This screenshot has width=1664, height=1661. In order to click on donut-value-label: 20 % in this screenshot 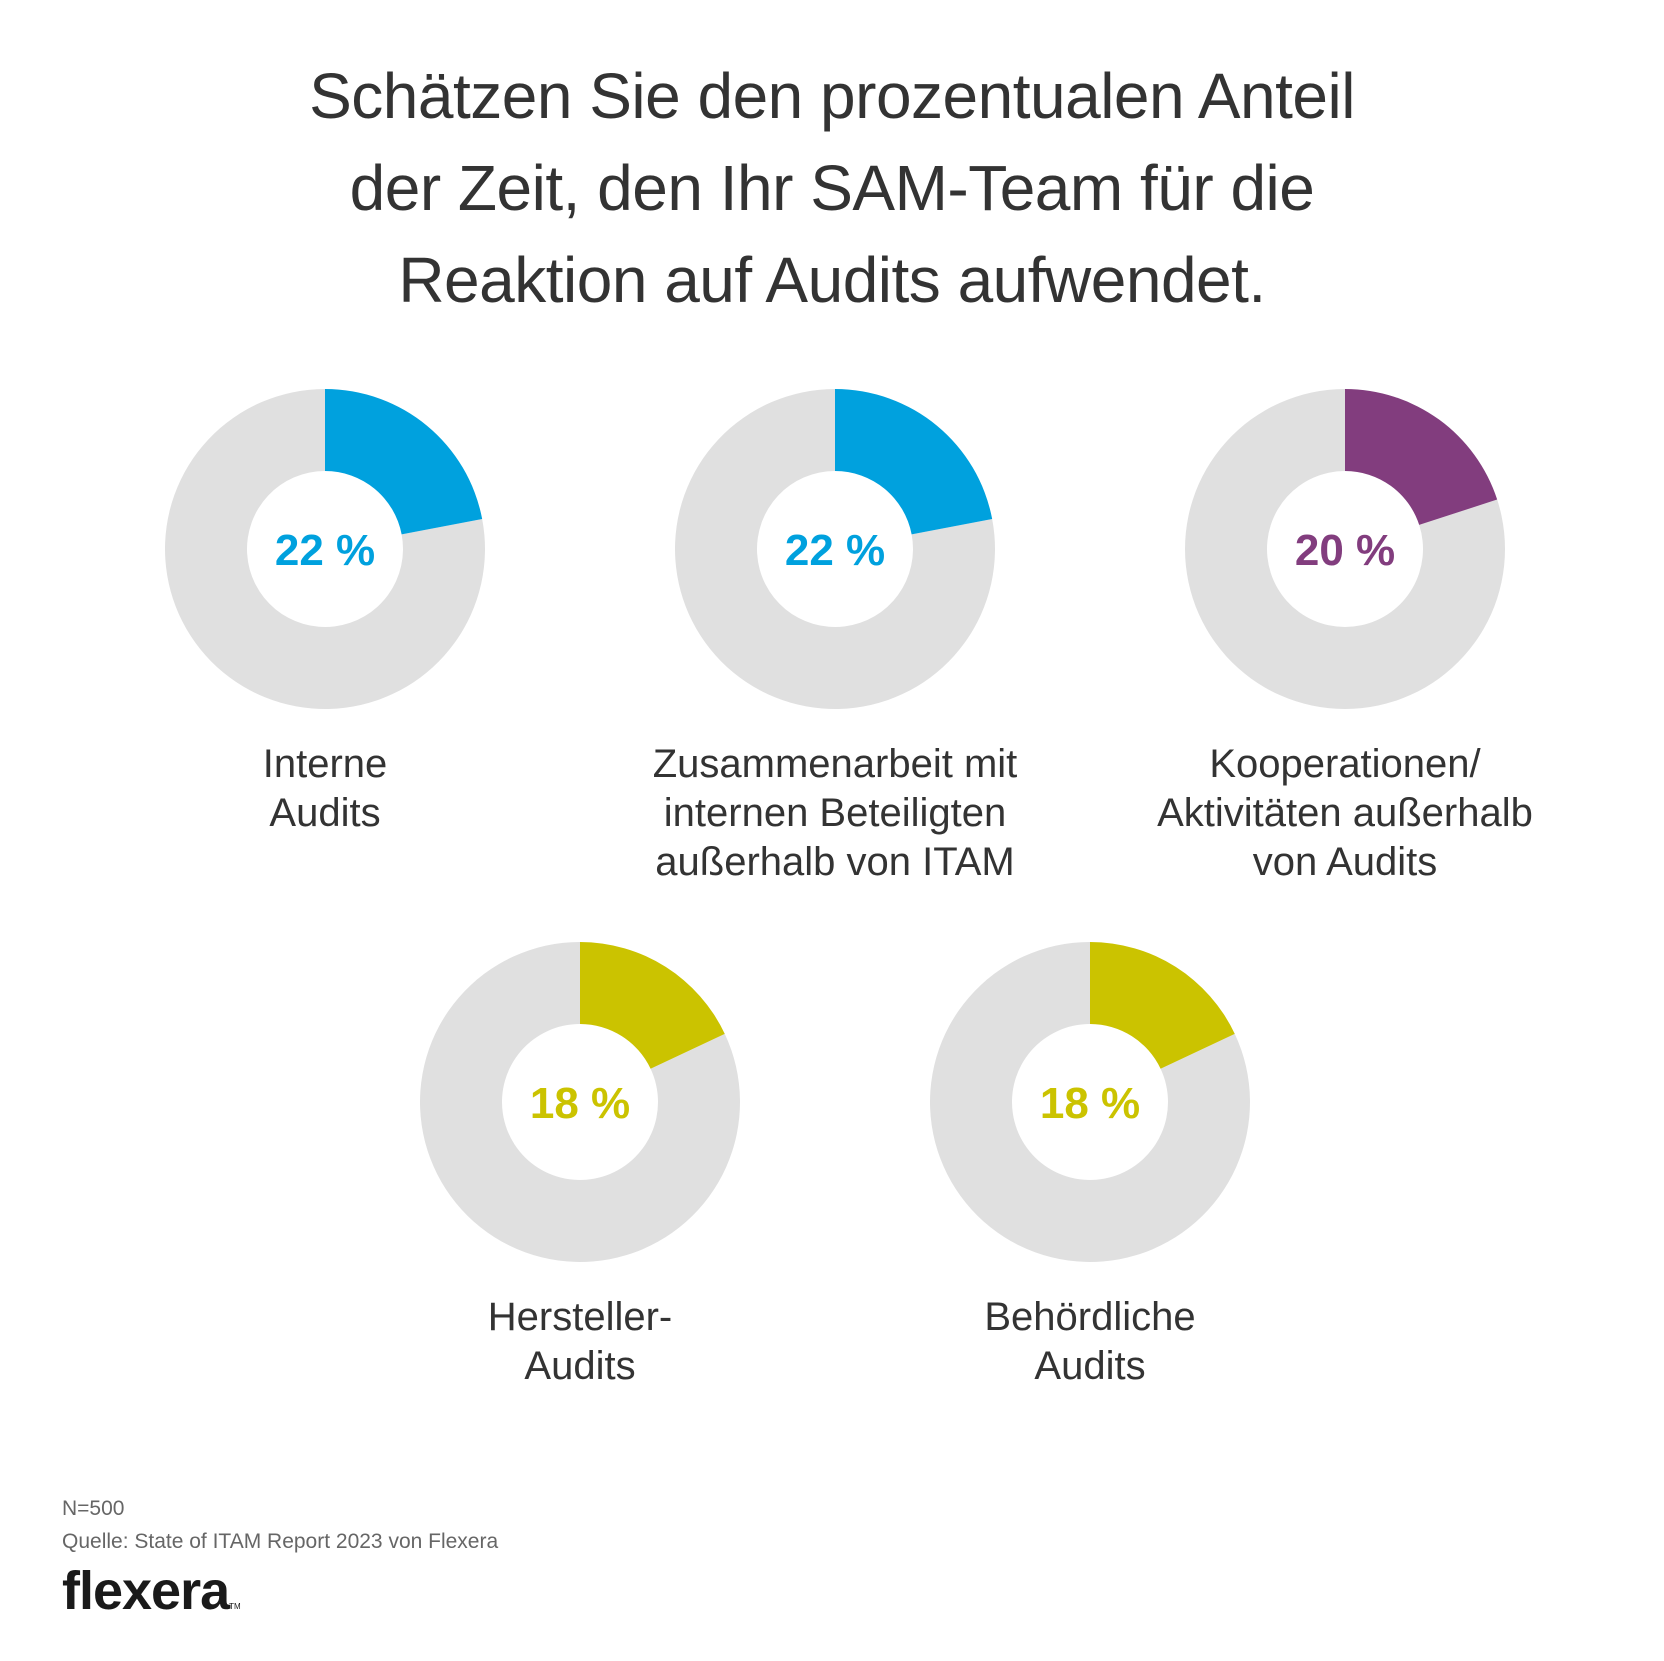, I will do `click(1345, 550)`.